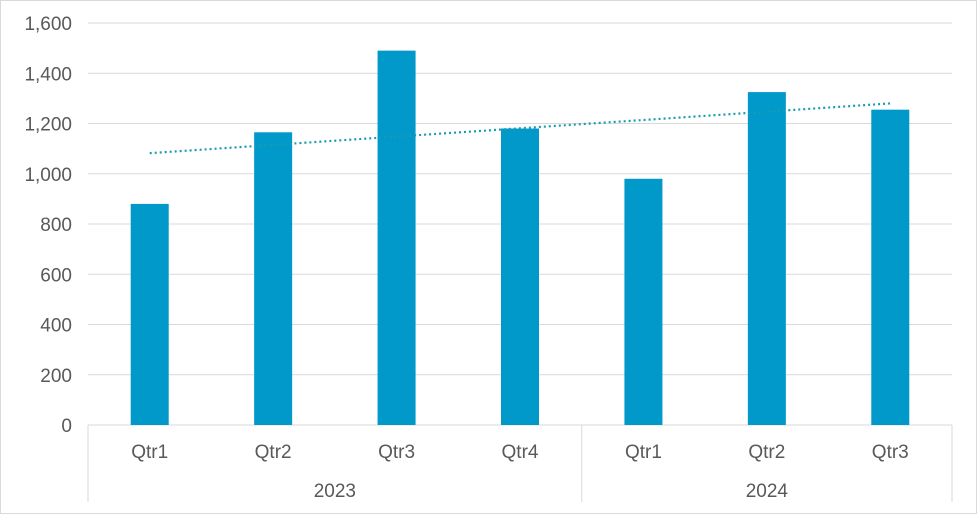 The width and height of the screenshot is (977, 514). I want to click on trendline, so click(520, 128).